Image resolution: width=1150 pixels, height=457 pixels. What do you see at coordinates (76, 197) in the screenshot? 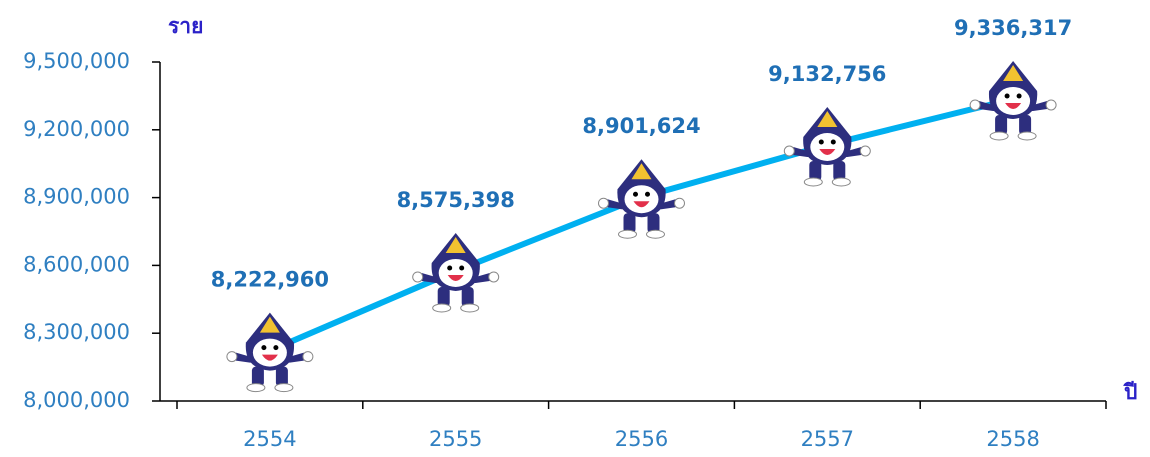
I see `y-tick-label: 8,900,000` at bounding box center [76, 197].